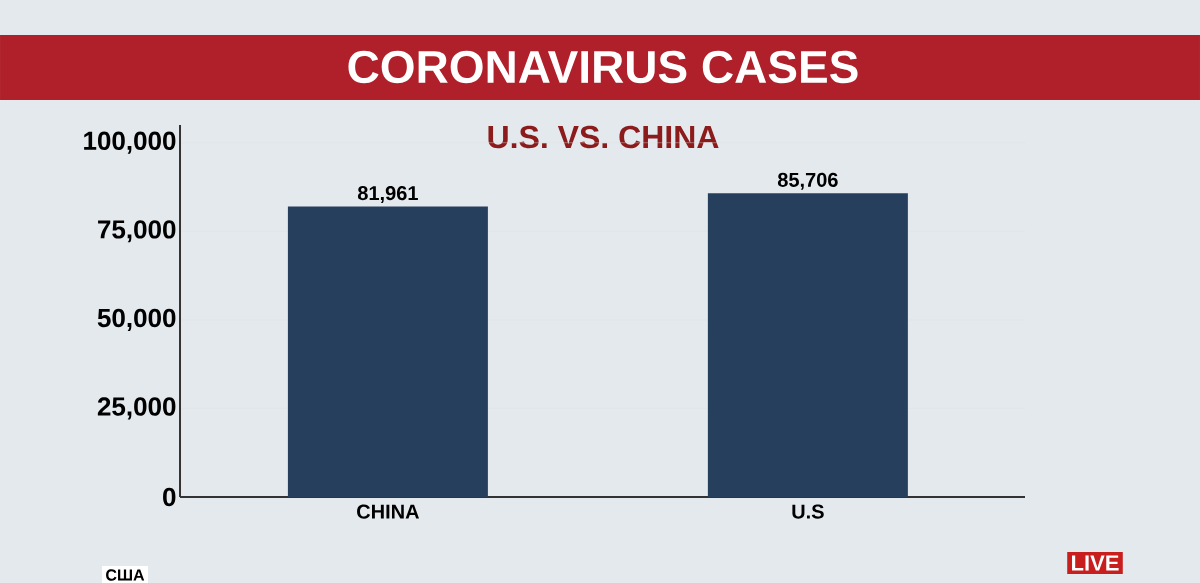 The width and height of the screenshot is (1200, 583). I want to click on y-tick-label: 50,000, so click(136, 319).